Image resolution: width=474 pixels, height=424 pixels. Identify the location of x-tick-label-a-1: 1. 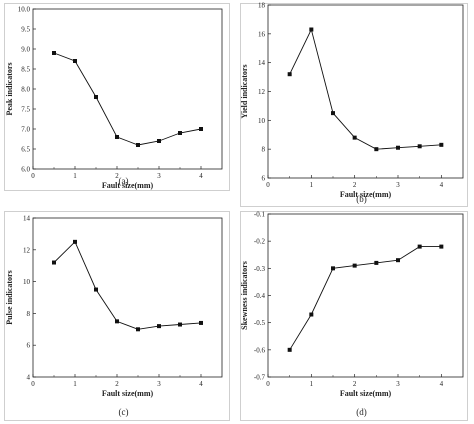
(75, 176).